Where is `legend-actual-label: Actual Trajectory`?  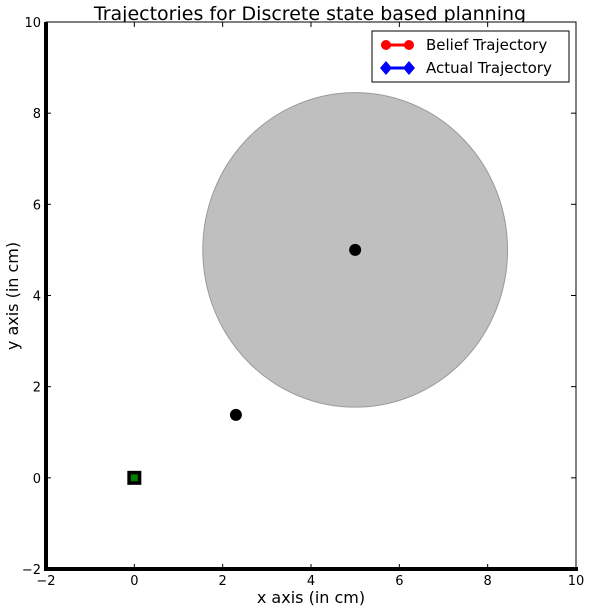
legend-actual-label: Actual Trajectory is located at coordinates (489, 68).